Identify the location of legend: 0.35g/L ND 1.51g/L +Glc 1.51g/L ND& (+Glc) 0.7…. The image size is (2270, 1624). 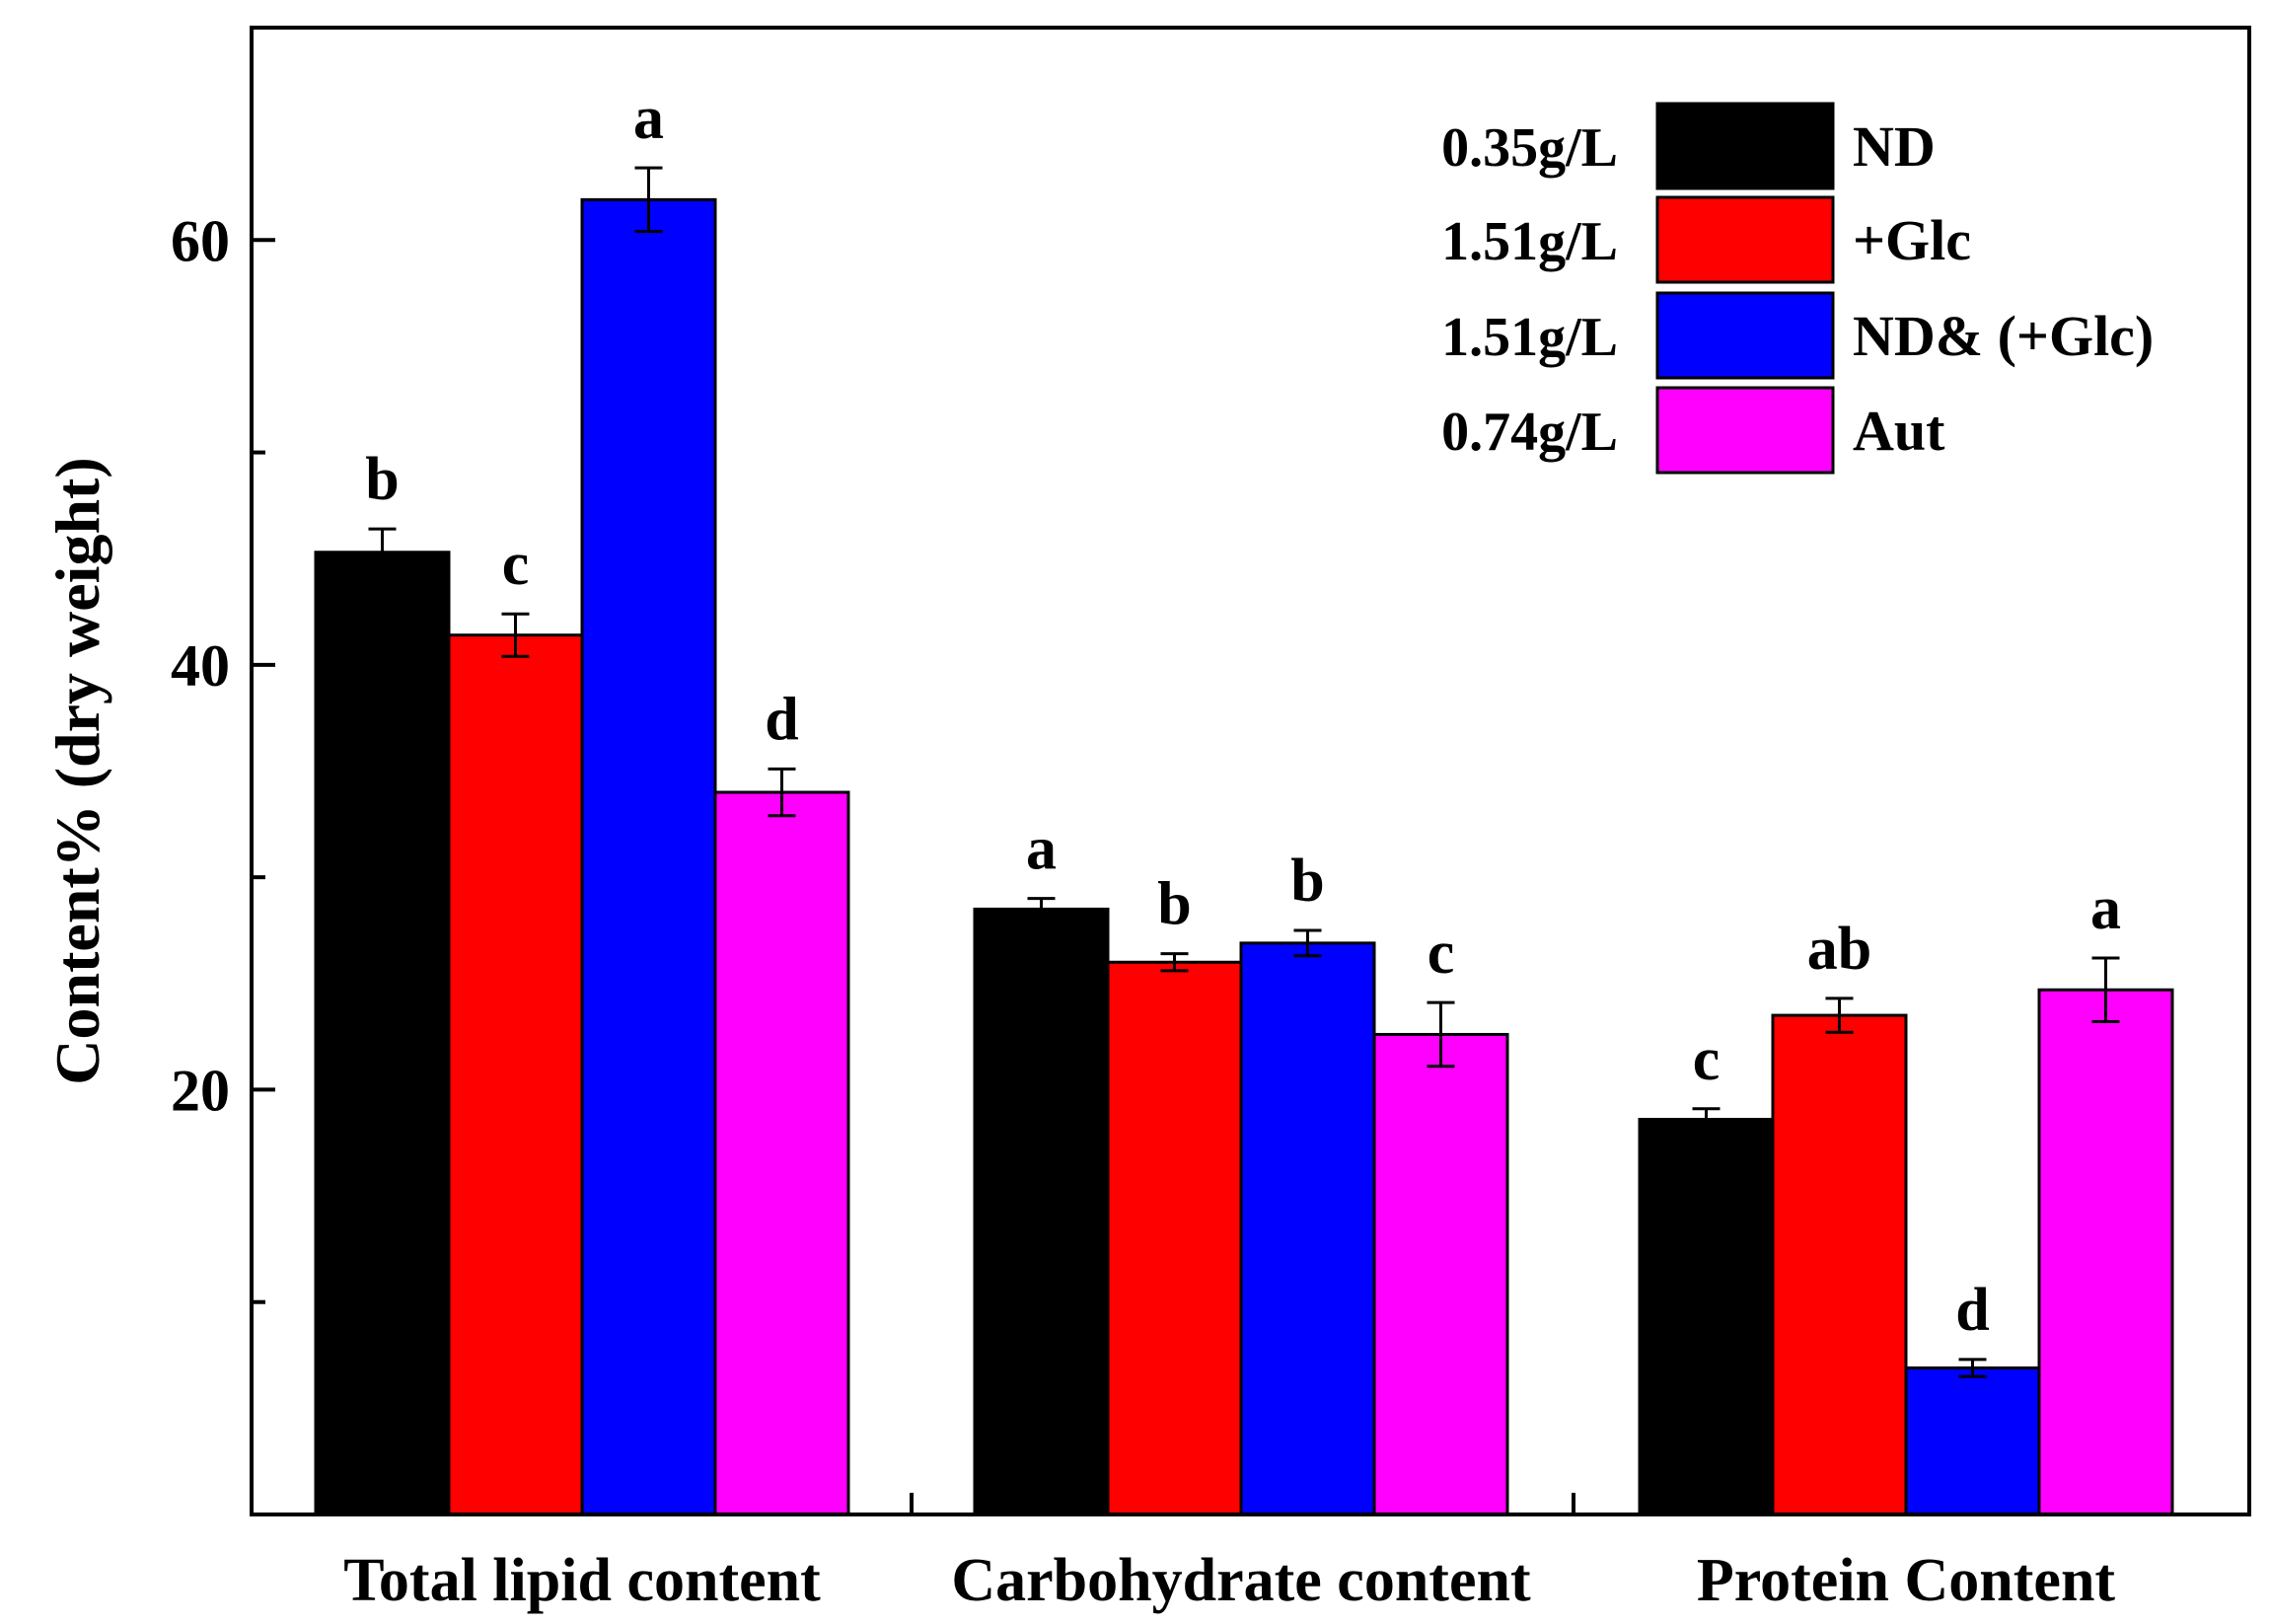
(1797, 288).